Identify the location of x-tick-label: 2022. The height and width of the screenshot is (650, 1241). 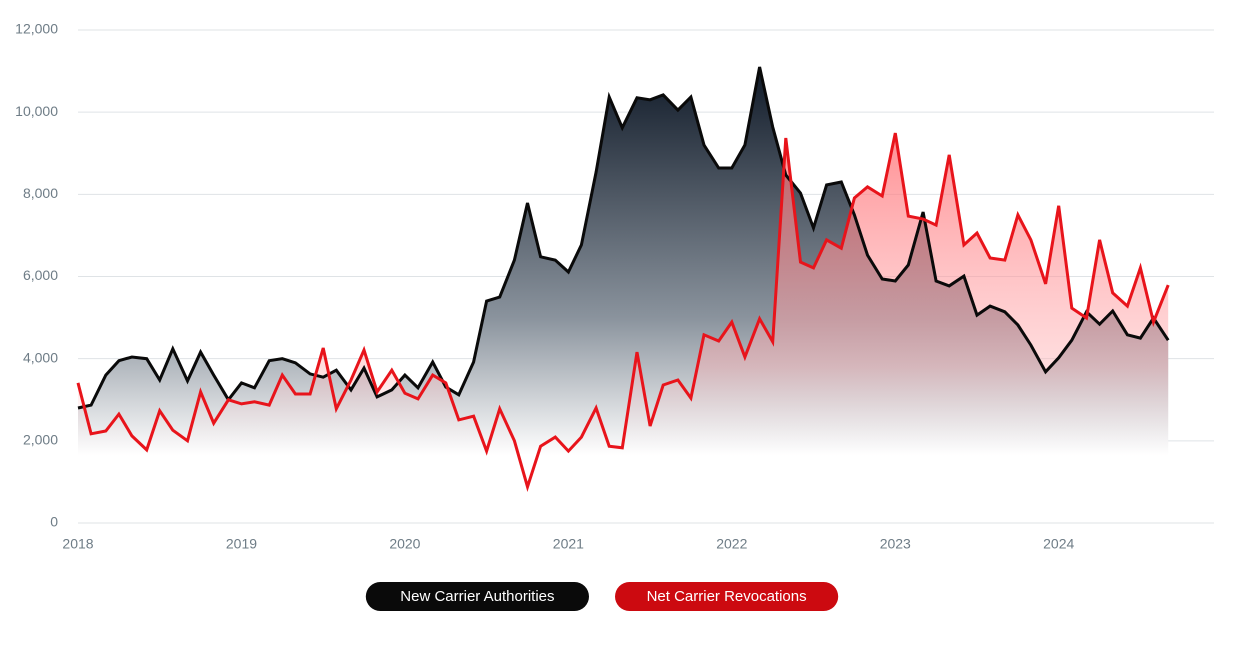
(731, 544).